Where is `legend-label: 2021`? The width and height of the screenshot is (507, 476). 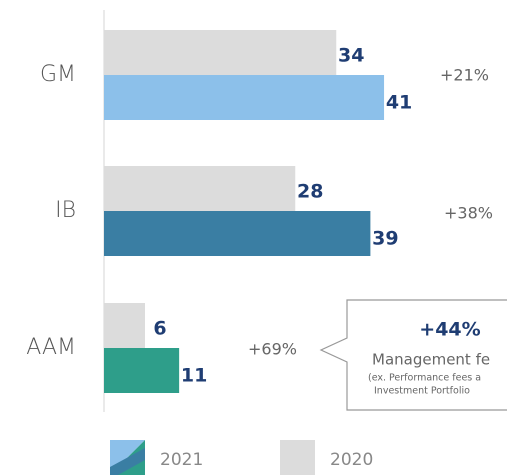
legend-label: 2021 is located at coordinates (181, 460).